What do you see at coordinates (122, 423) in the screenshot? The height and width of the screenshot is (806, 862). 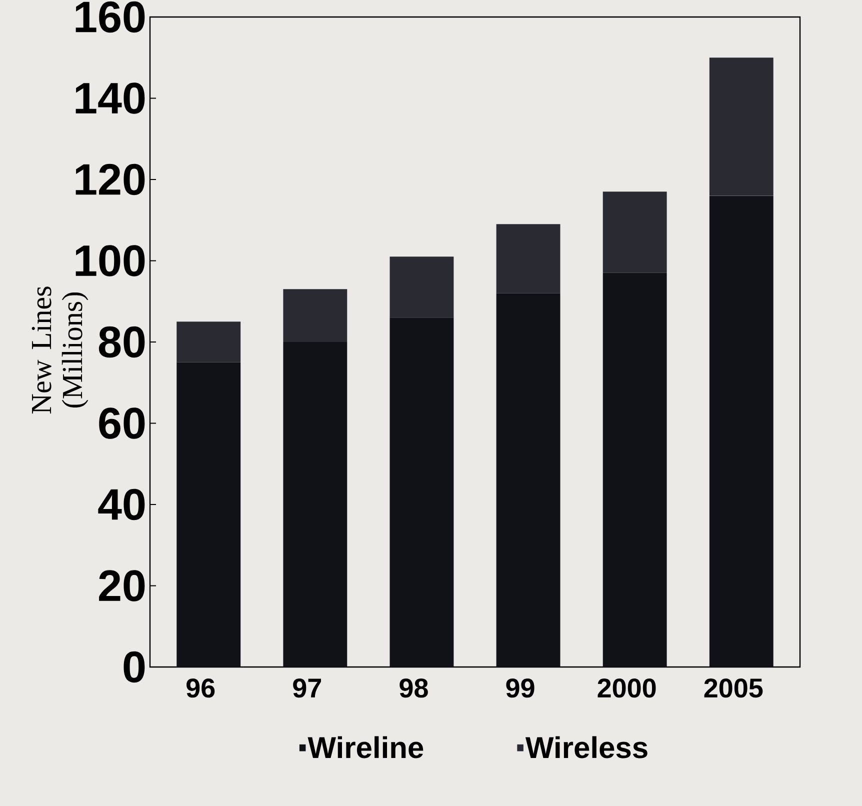 I see `y-tick-label: 60` at bounding box center [122, 423].